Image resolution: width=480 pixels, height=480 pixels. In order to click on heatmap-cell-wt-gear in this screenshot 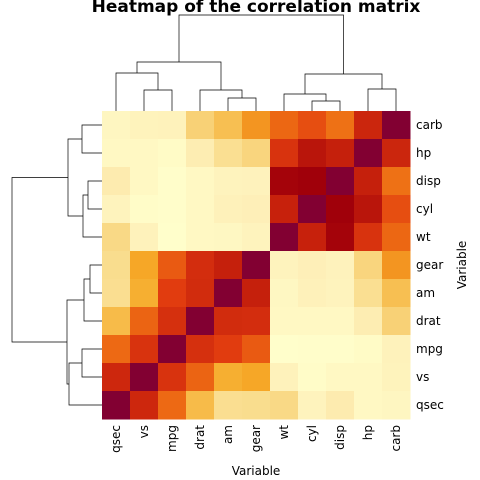, I will do `click(256, 237)`.